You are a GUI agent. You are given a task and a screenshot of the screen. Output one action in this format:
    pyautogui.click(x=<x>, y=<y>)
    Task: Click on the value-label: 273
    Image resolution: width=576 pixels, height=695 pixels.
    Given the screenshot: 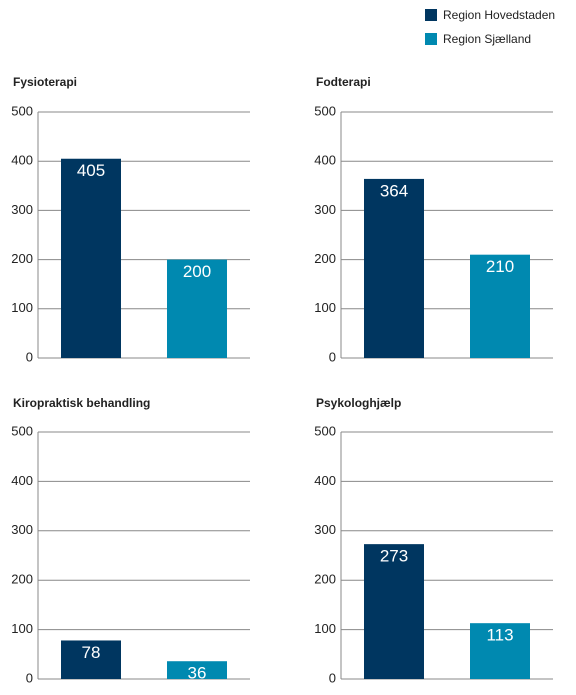 What is the action you would take?
    pyautogui.click(x=394, y=556)
    